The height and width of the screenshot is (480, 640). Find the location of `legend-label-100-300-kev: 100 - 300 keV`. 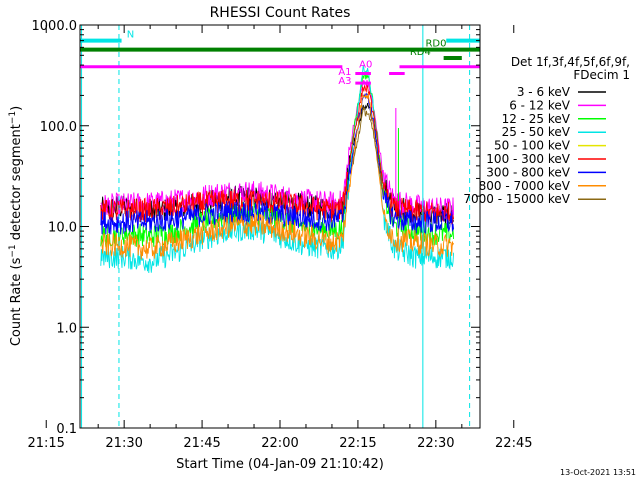

legend-label-100-300-kev: 100 - 300 keV is located at coordinates (528, 159).